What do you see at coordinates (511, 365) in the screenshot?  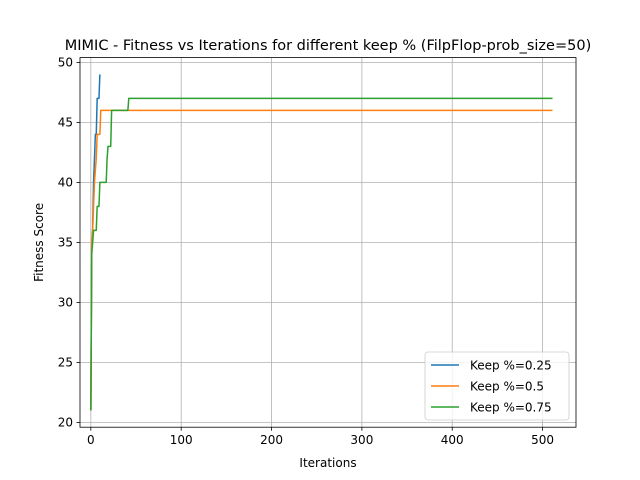 I see `legend-label-1: Keep %=0.25` at bounding box center [511, 365].